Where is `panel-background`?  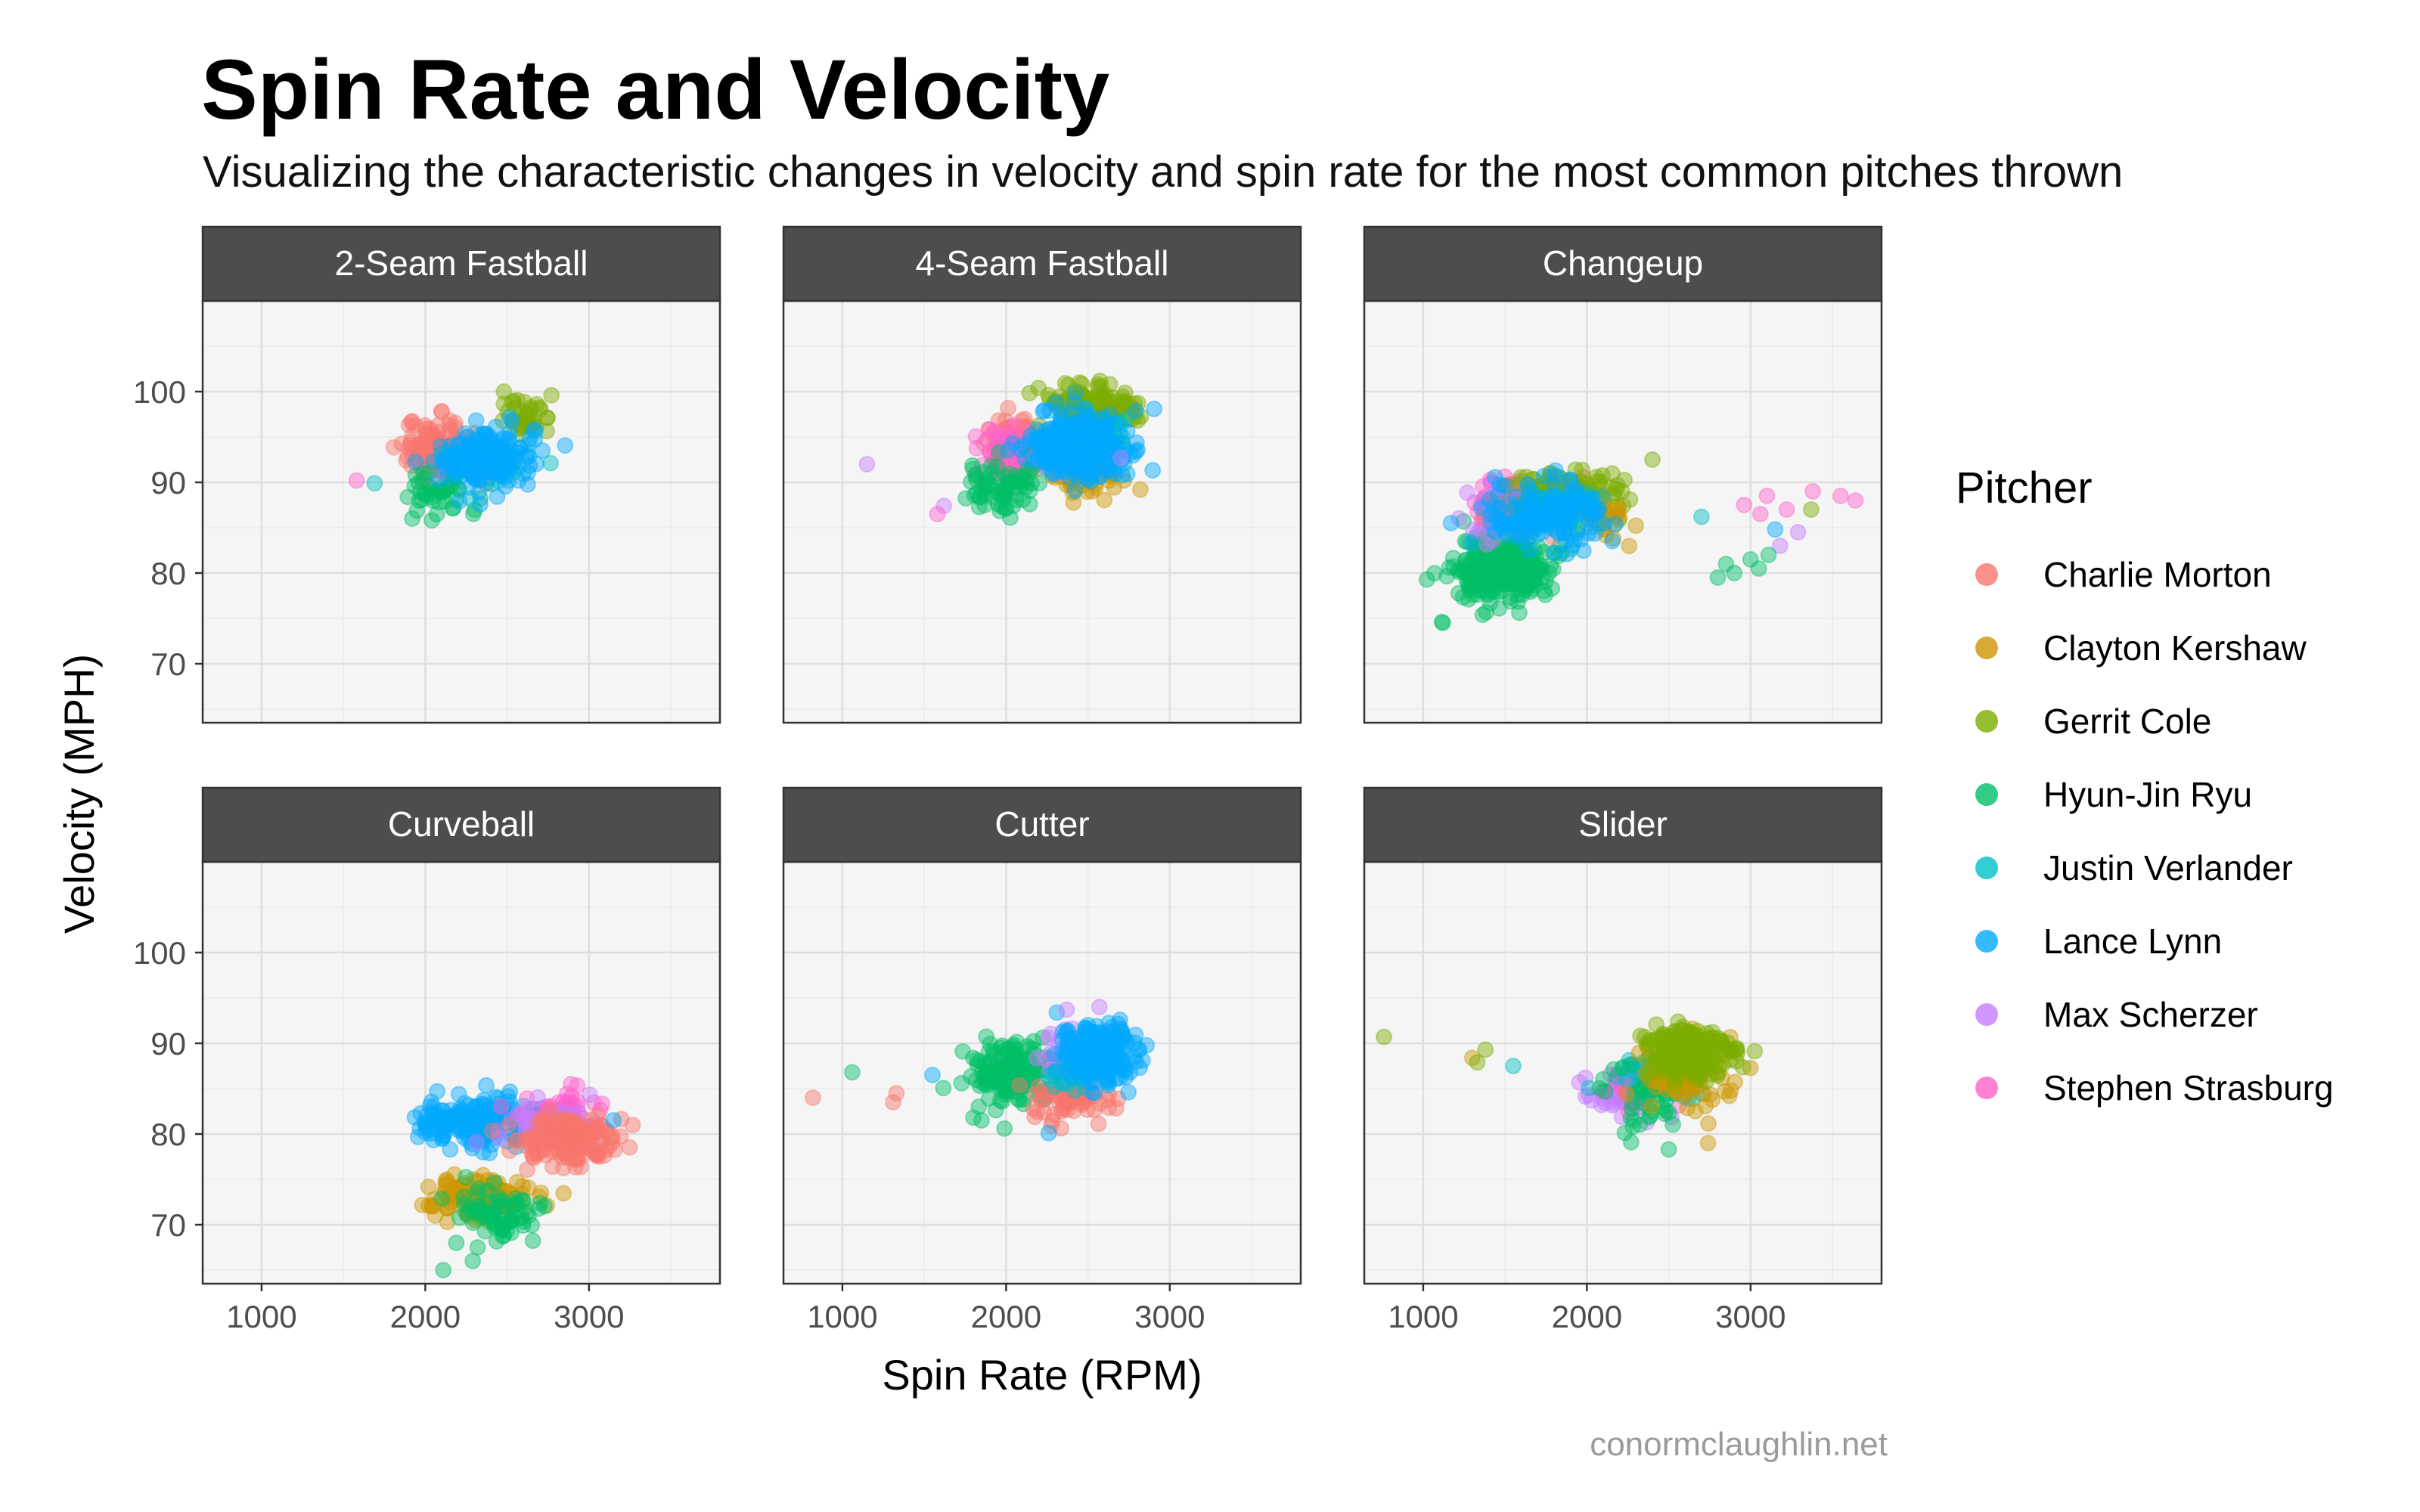 panel-background is located at coordinates (1042, 512).